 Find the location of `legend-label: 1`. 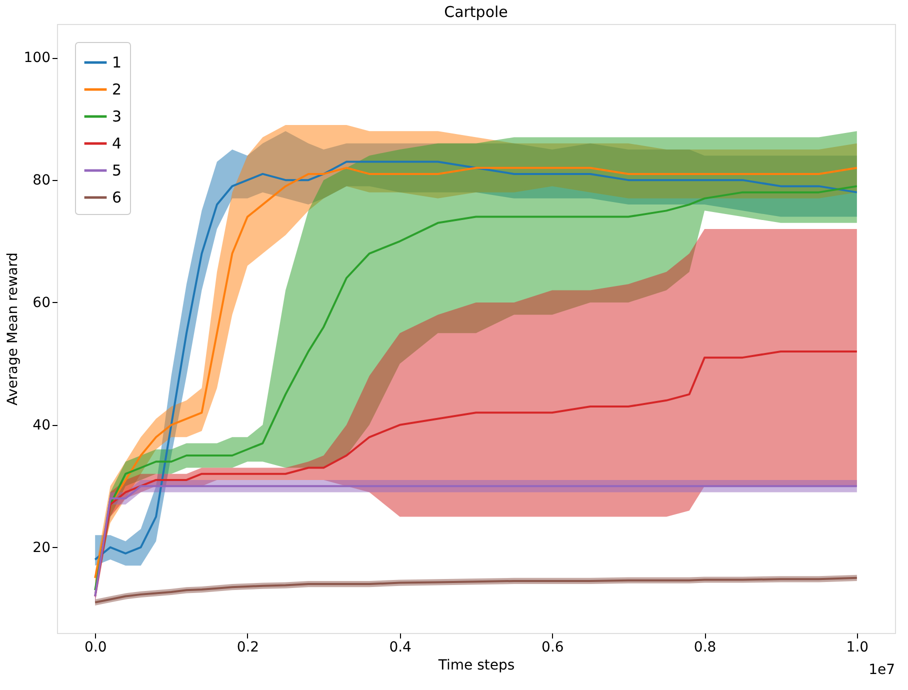

legend-label: 1 is located at coordinates (117, 63).